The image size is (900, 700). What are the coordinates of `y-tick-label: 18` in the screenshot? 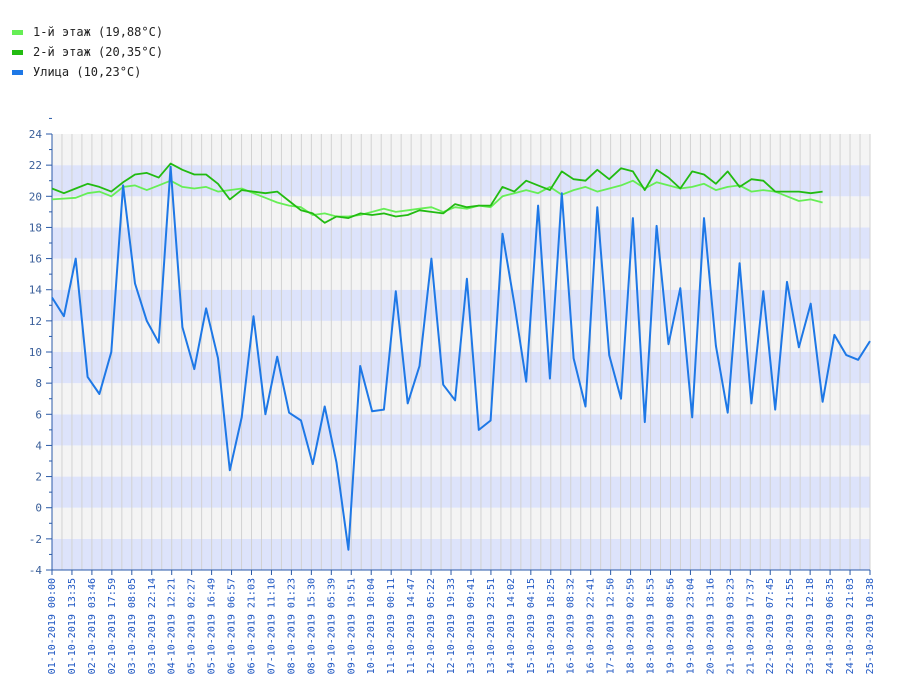 It's located at (35, 227).